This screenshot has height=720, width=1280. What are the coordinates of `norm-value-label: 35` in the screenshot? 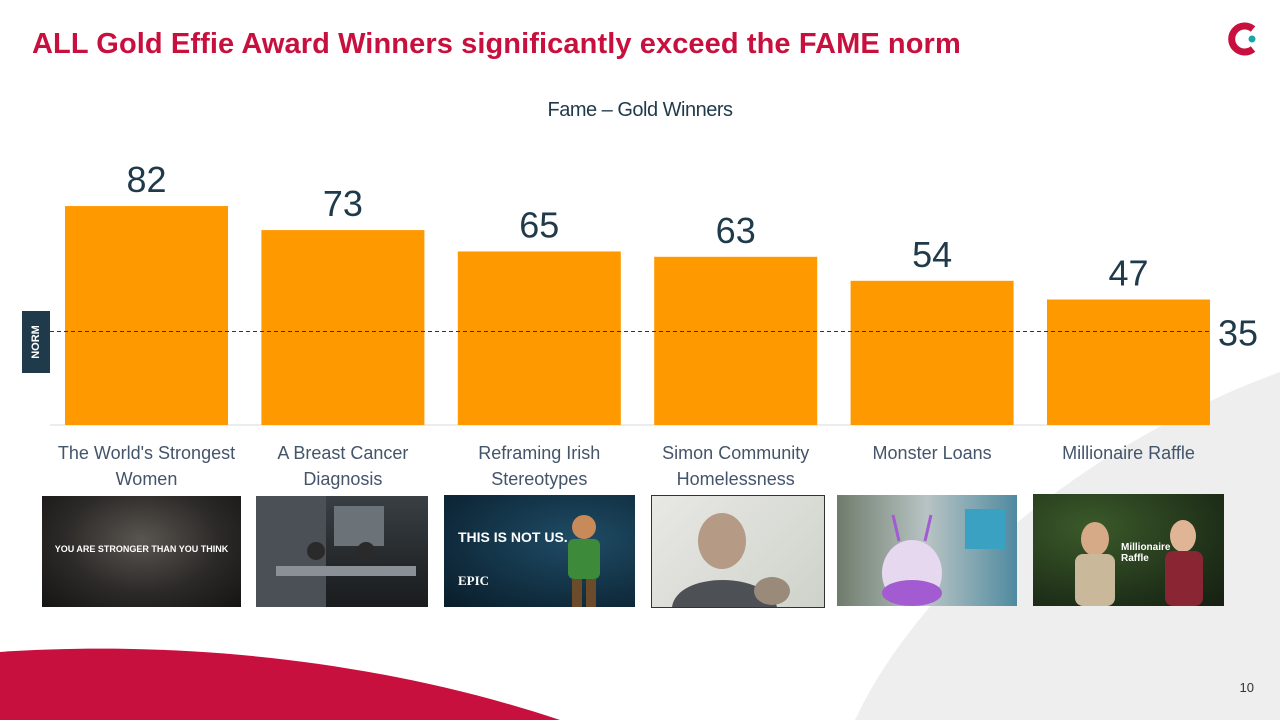 It's located at (1238, 333).